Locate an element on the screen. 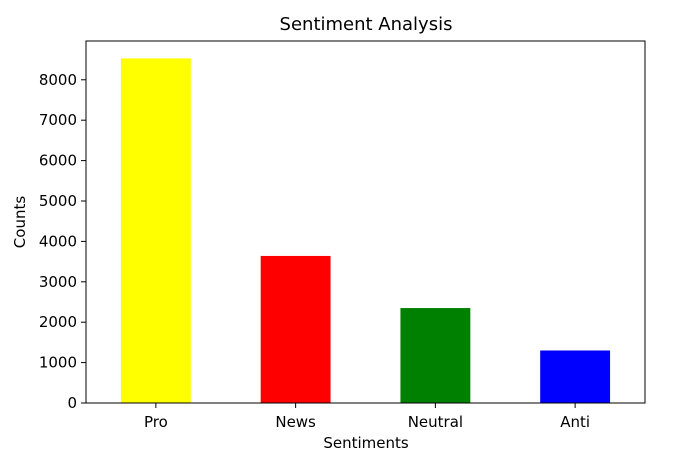 The height and width of the screenshot is (463, 682). bar-neutral is located at coordinates (435, 355).